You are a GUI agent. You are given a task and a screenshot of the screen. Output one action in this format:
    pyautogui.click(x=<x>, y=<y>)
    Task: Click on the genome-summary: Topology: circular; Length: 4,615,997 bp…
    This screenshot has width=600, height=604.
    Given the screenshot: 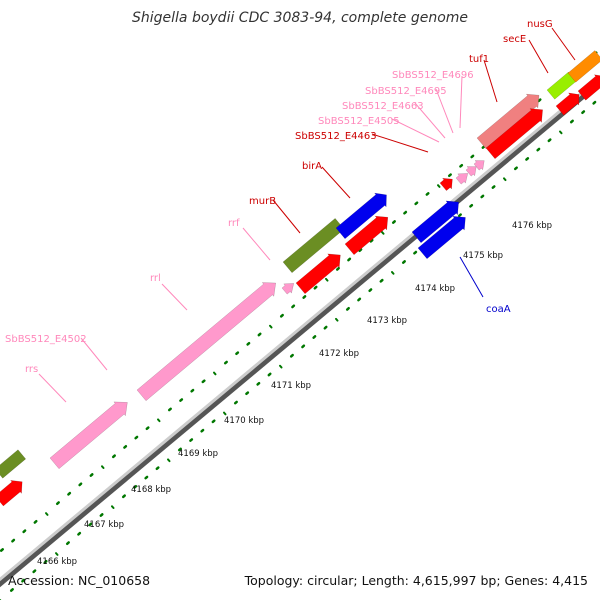 What is the action you would take?
    pyautogui.click(x=416, y=580)
    